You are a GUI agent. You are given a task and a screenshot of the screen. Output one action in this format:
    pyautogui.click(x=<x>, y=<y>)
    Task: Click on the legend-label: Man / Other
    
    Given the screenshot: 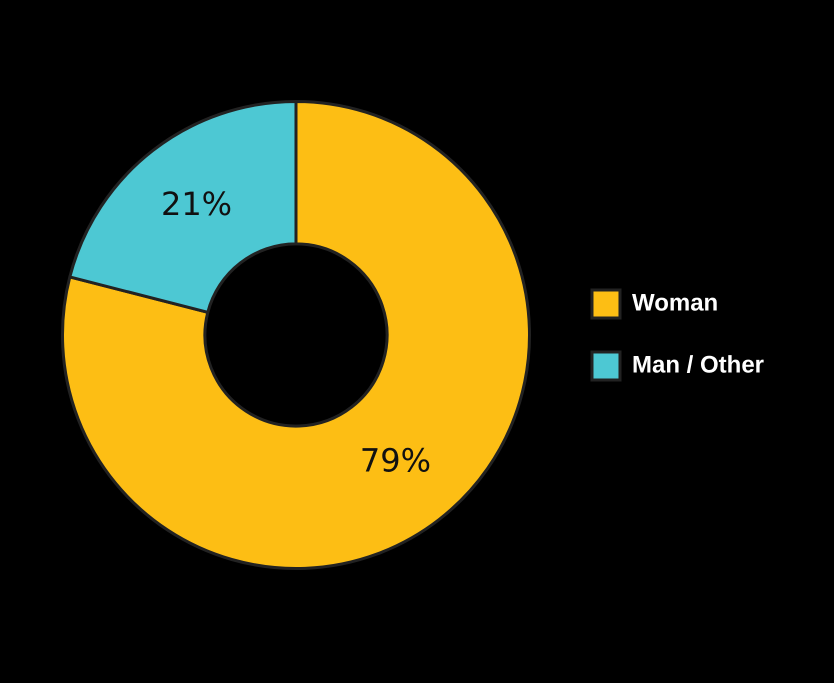 What is the action you would take?
    pyautogui.click(x=698, y=365)
    